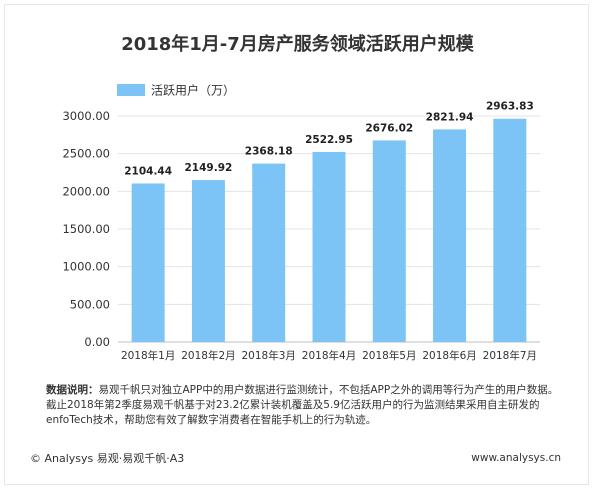 The image size is (595, 491). I want to click on legend-label: 活跃用户（万）, so click(193, 90).